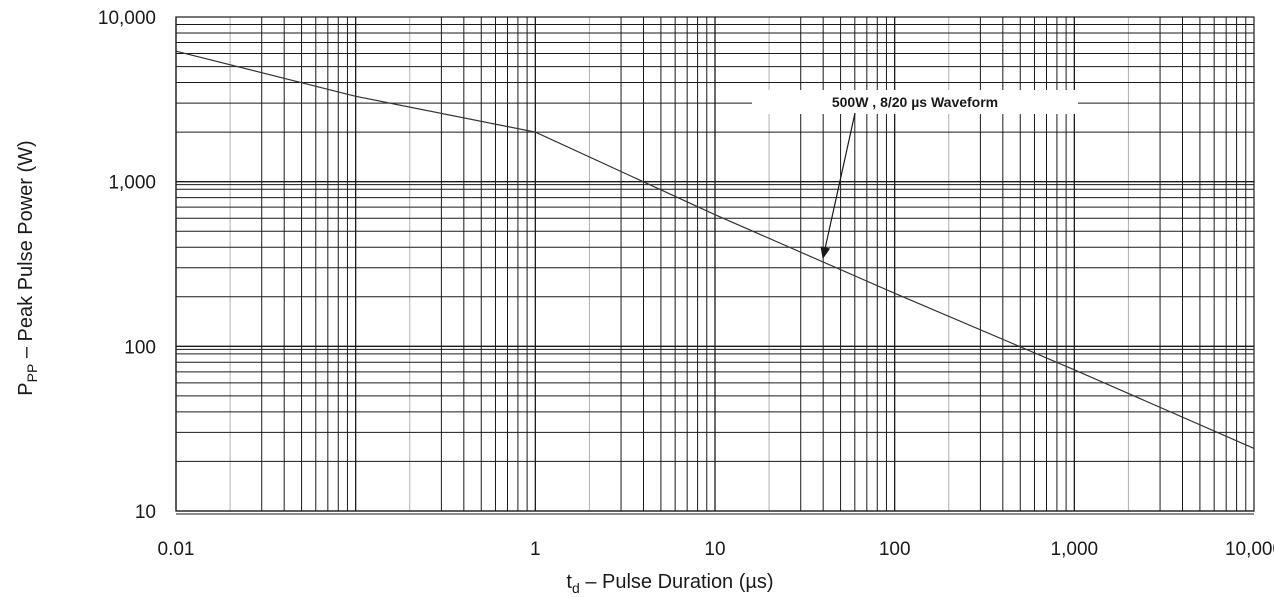  Describe the element at coordinates (1249, 549) in the screenshot. I see `x-tick-label: 10,000` at that location.